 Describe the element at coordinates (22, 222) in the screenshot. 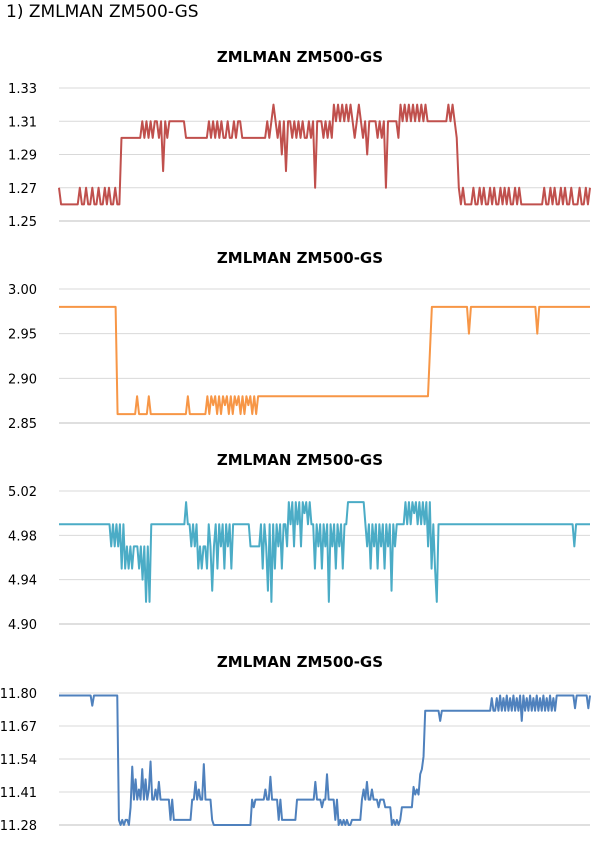

I see `y-tick-label: 1.25` at that location.